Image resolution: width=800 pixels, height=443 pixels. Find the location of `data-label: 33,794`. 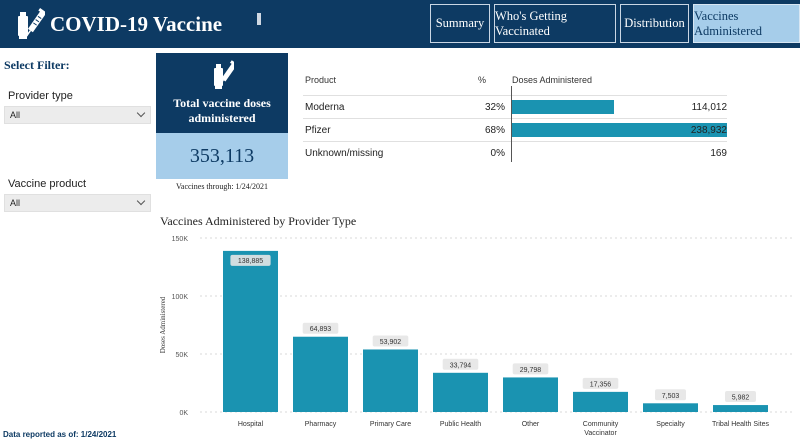

data-label: 33,794 is located at coordinates (461, 365).